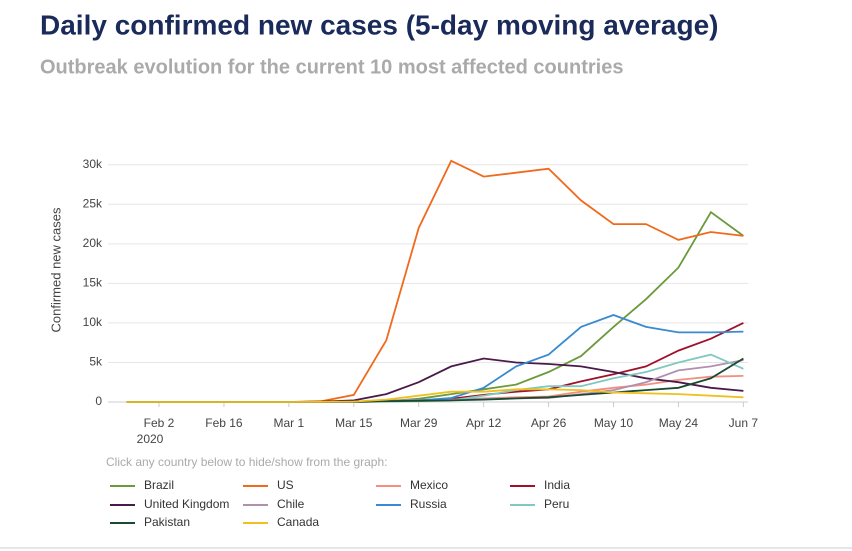 This screenshot has width=852, height=551. I want to click on x-tick-label: May 24, so click(679, 423).